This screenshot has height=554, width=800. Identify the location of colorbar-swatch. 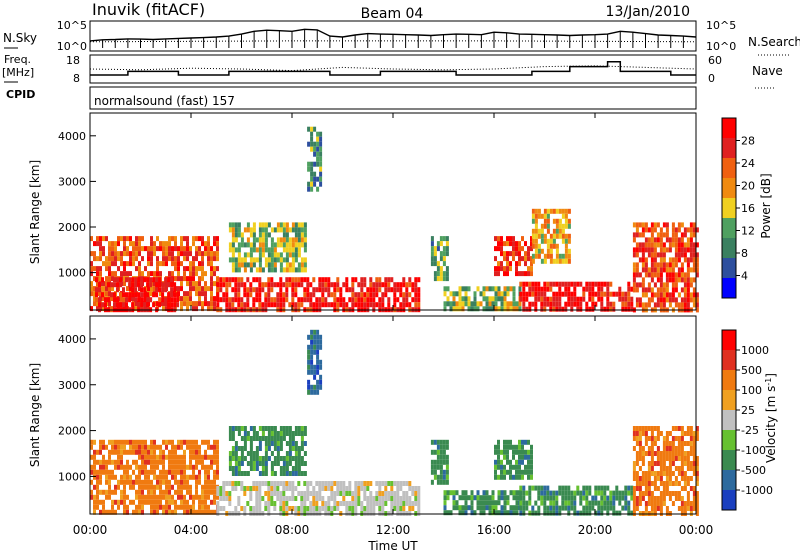
(729, 380).